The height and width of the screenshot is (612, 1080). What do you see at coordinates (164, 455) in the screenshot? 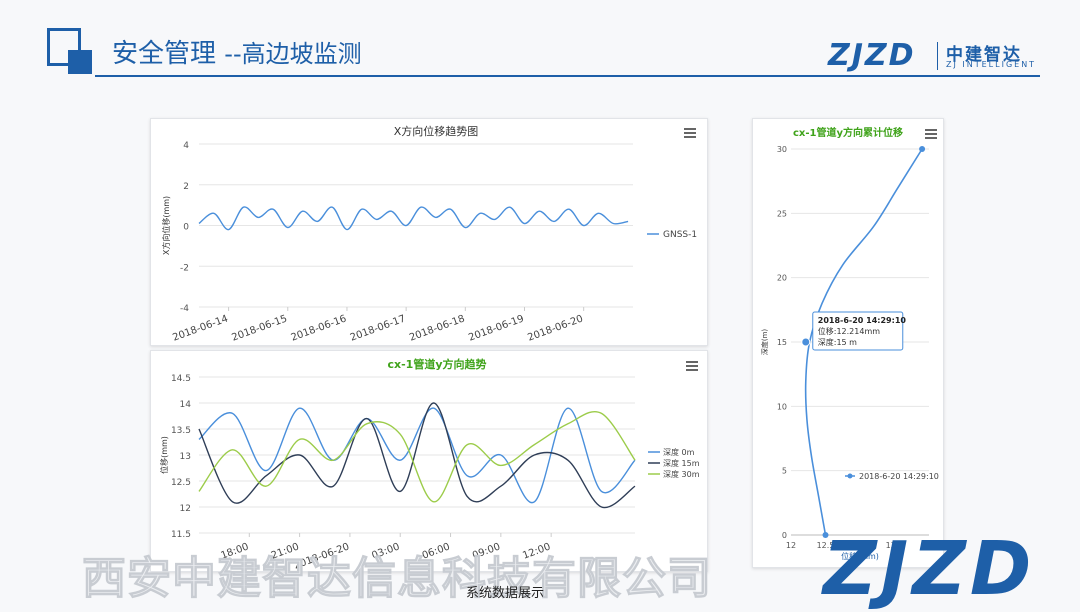
I see `y-axis-label: 位移(mm)` at bounding box center [164, 455].